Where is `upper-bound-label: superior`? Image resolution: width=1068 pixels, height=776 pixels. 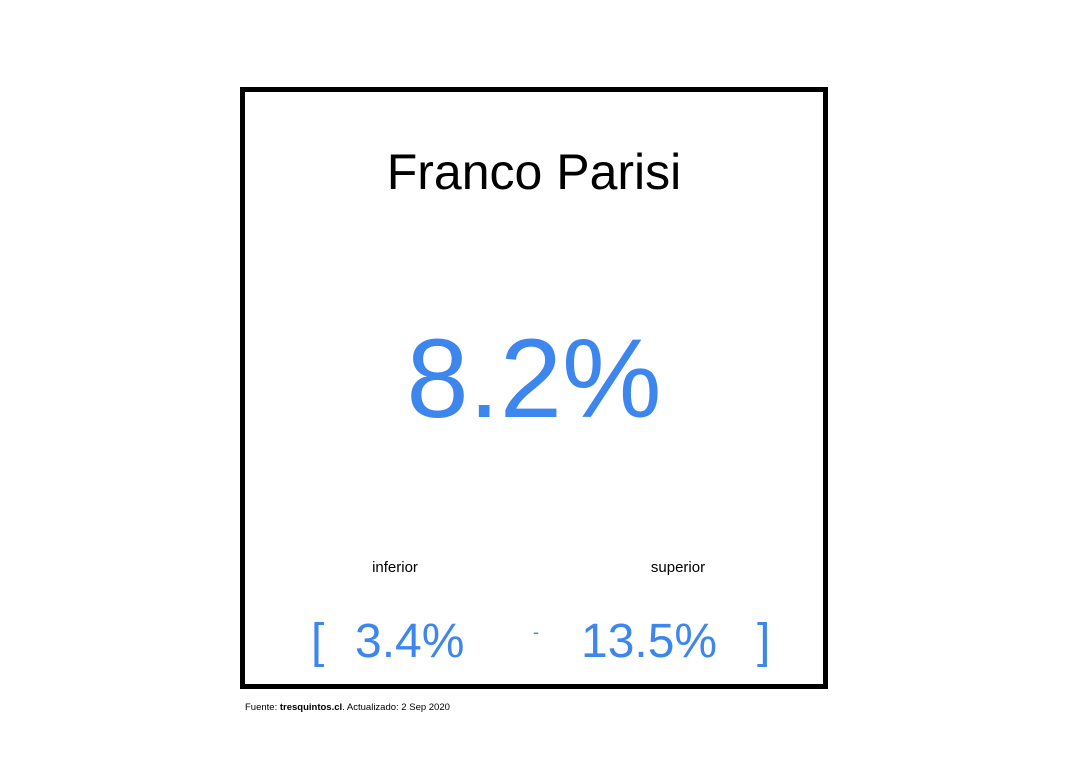 upper-bound-label: superior is located at coordinates (678, 567).